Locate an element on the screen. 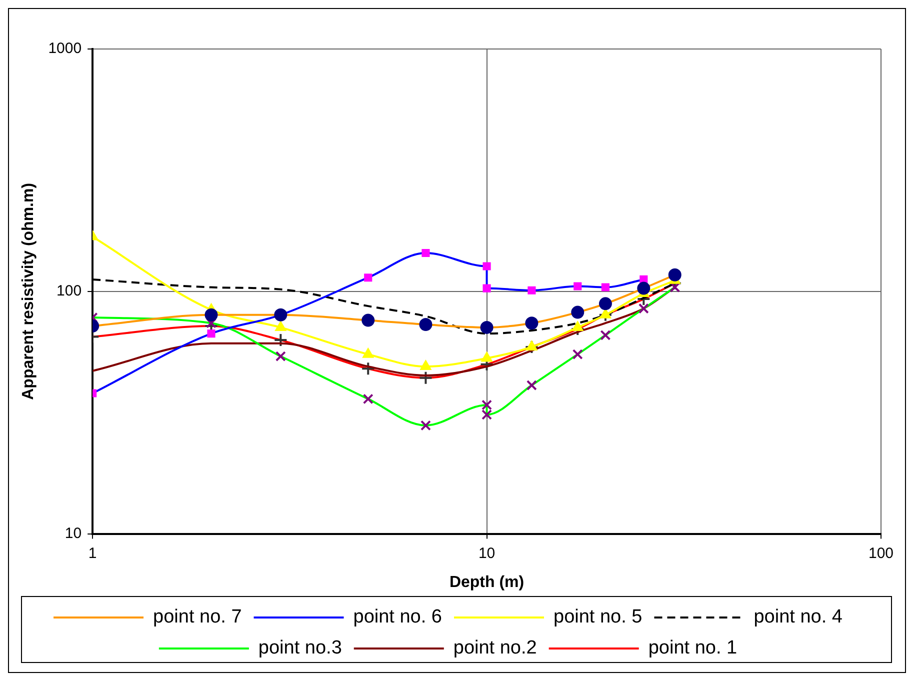  x-tick-label: 10 is located at coordinates (487, 553).